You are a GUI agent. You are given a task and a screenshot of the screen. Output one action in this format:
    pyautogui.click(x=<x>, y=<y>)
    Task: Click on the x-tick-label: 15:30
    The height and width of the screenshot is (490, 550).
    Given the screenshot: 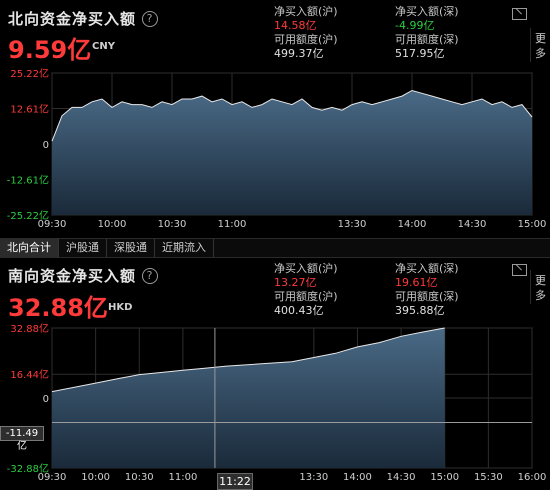 What is the action you would take?
    pyautogui.click(x=488, y=477)
    